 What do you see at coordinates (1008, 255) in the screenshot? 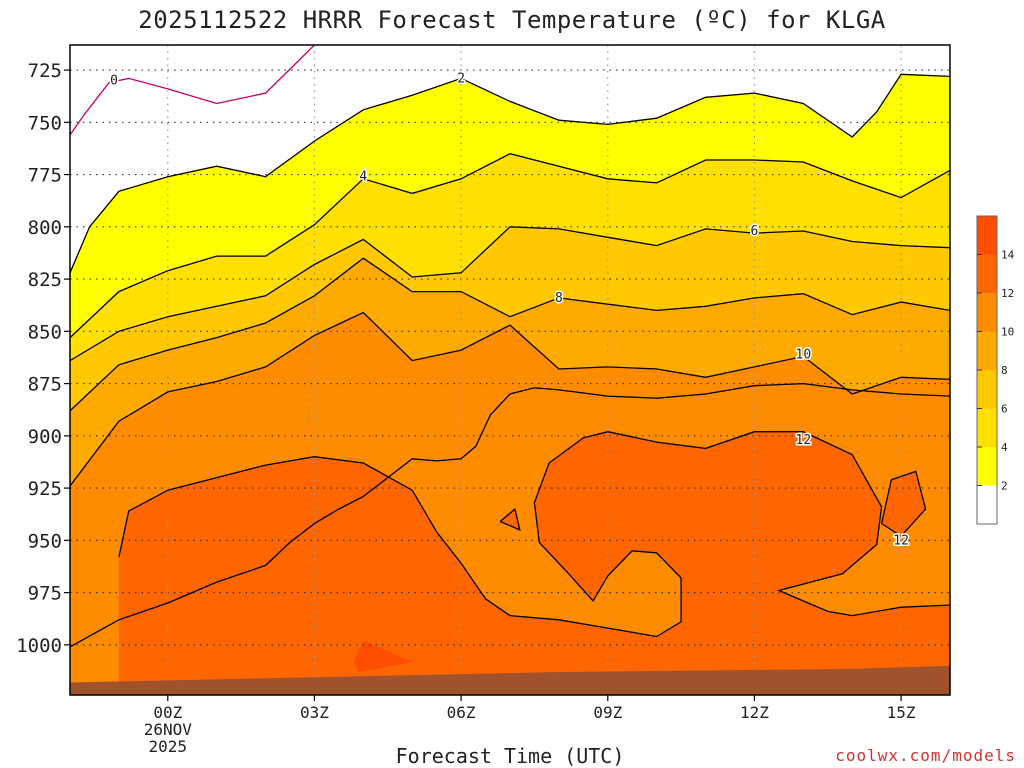
I see `colorbar-label: 14` at bounding box center [1008, 255].